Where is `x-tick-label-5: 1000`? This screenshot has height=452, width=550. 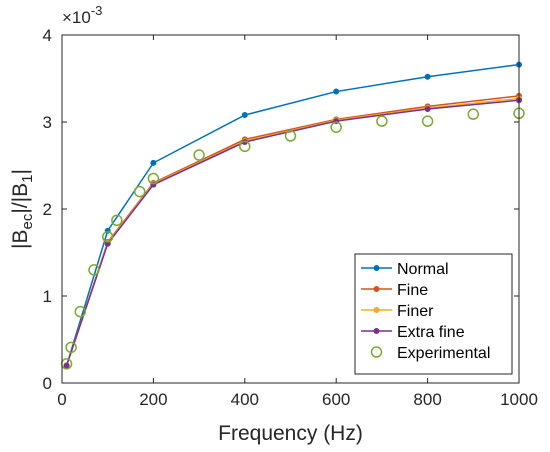 x-tick-label-5: 1000 is located at coordinates (519, 399).